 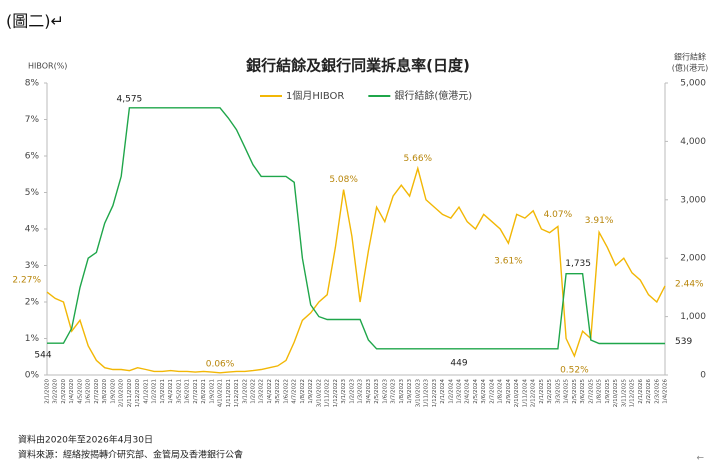 I want to click on x-tick-label: 2/1/2024, so click(x=443, y=391).